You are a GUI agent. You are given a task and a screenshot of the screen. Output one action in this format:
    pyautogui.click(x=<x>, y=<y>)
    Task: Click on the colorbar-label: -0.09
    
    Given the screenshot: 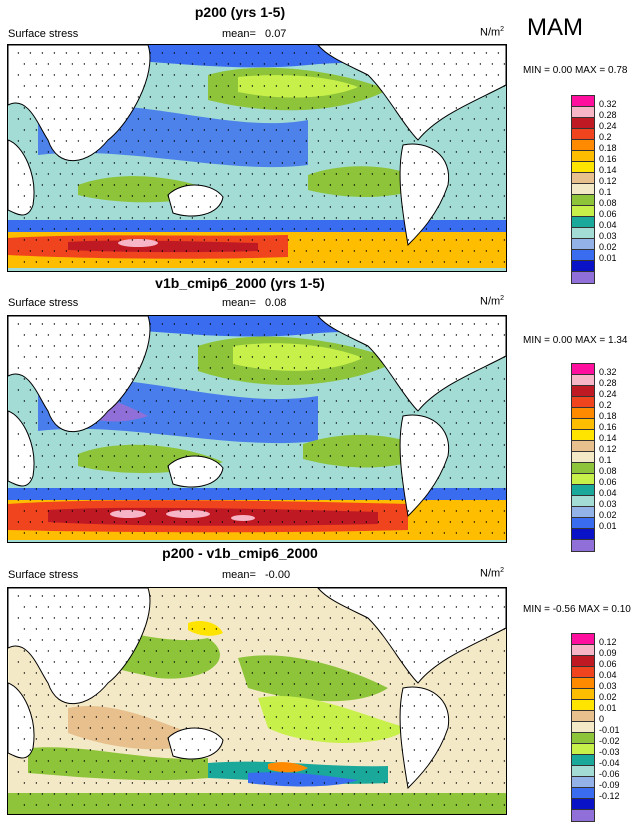 What is the action you would take?
    pyautogui.click(x=609, y=785)
    